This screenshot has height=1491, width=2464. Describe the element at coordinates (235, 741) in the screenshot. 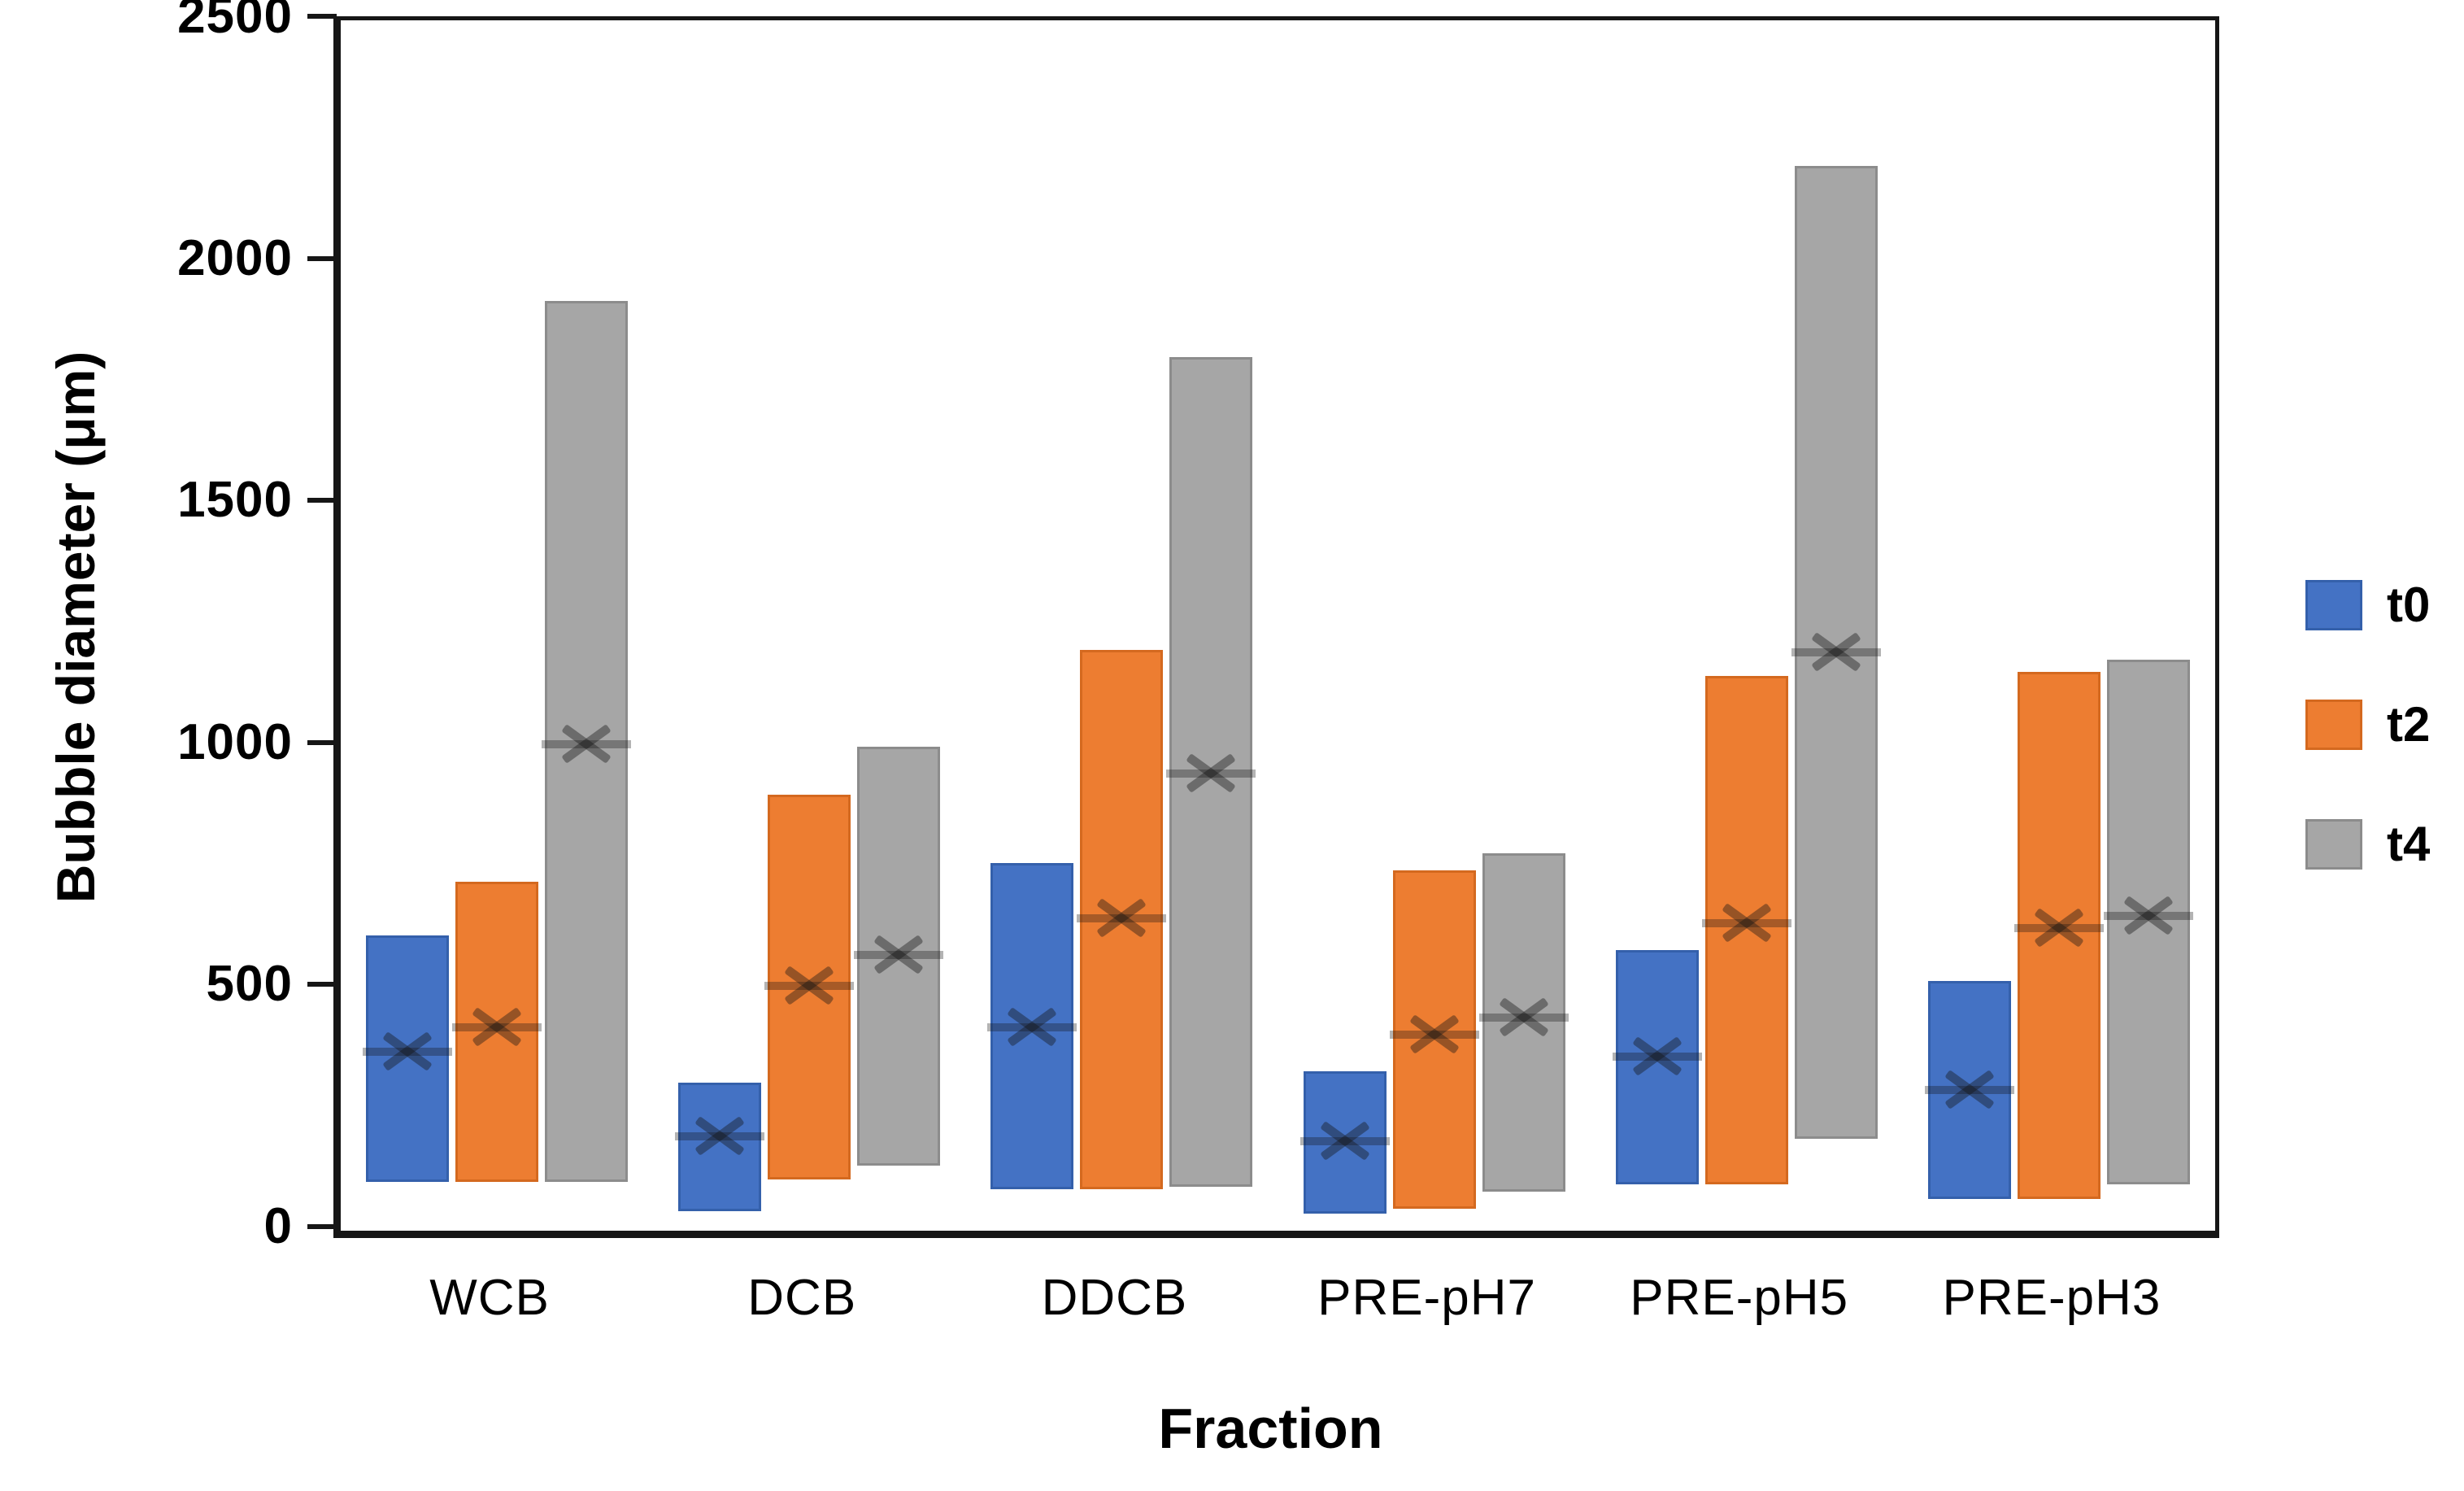

I see `y-tick-label: 1000` at that location.